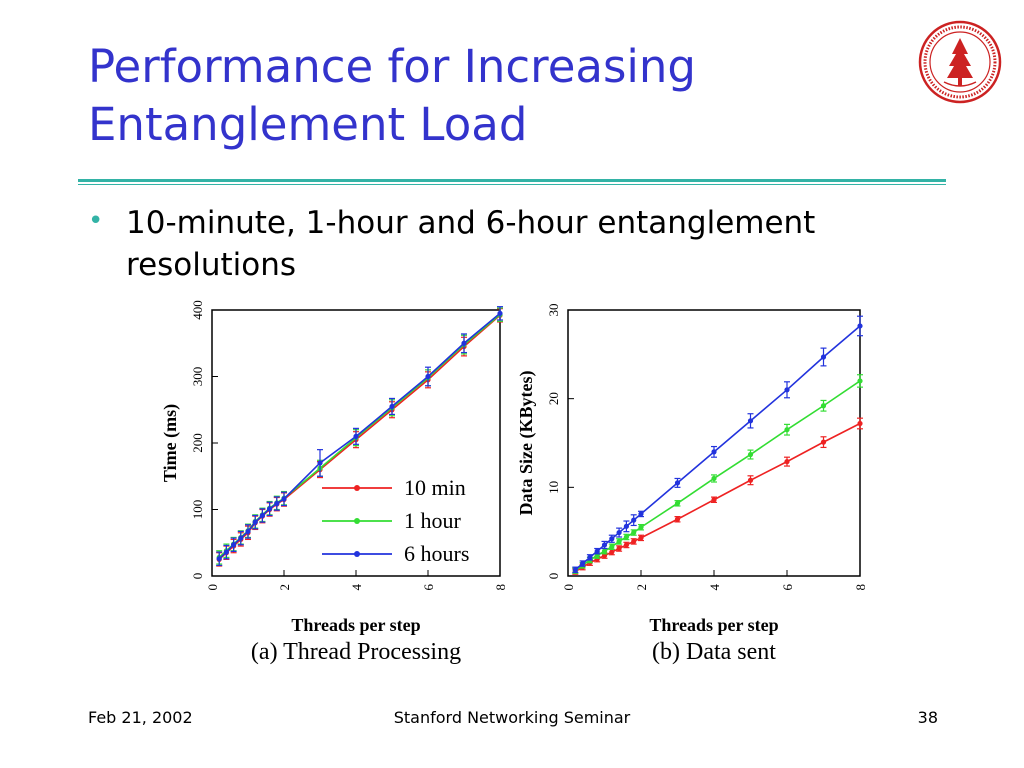 This screenshot has width=1024, height=768. What do you see at coordinates (553, 310) in the screenshot?
I see `y-tick-label: 30` at bounding box center [553, 310].